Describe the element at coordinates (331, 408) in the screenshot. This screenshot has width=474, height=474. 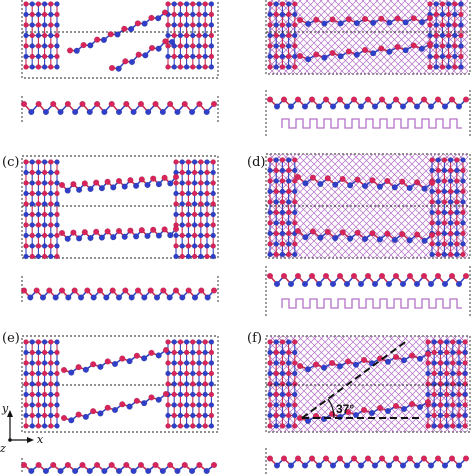
I see `angle-arc` at that location.